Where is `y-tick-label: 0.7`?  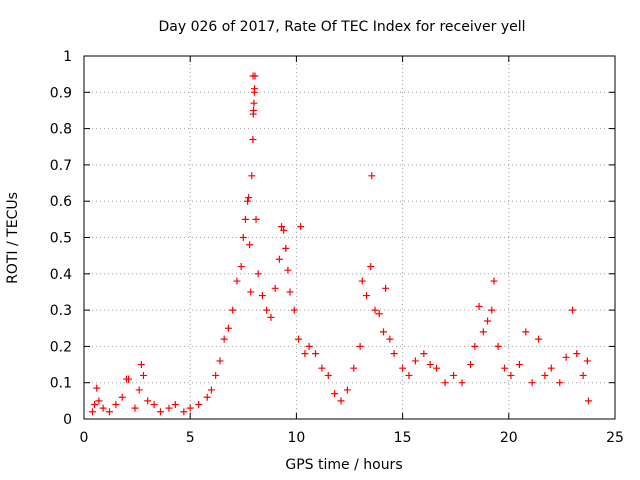
y-tick-label: 0.7 is located at coordinates (61, 166).